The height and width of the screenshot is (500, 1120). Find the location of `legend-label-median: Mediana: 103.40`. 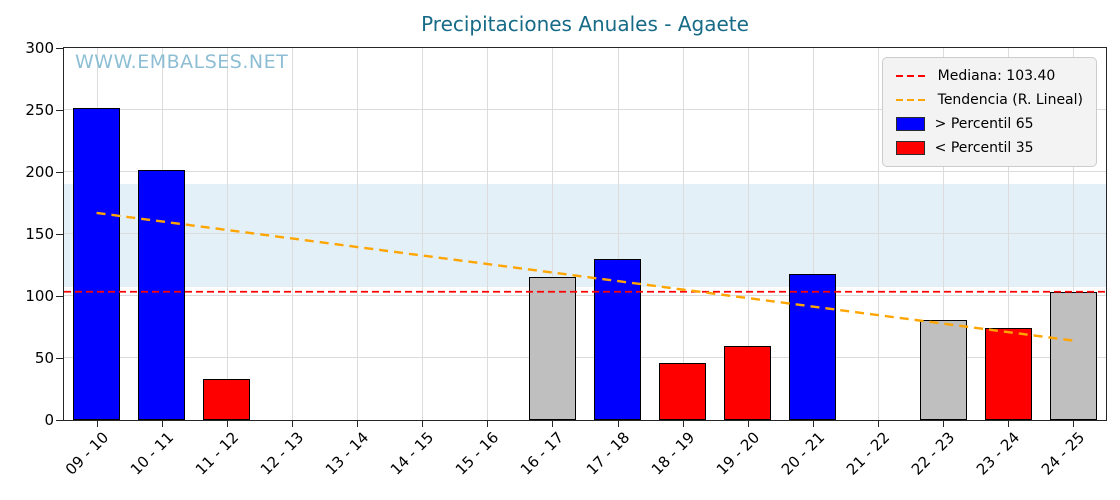

legend-label-median: Mediana: 103.40 is located at coordinates (996, 76).